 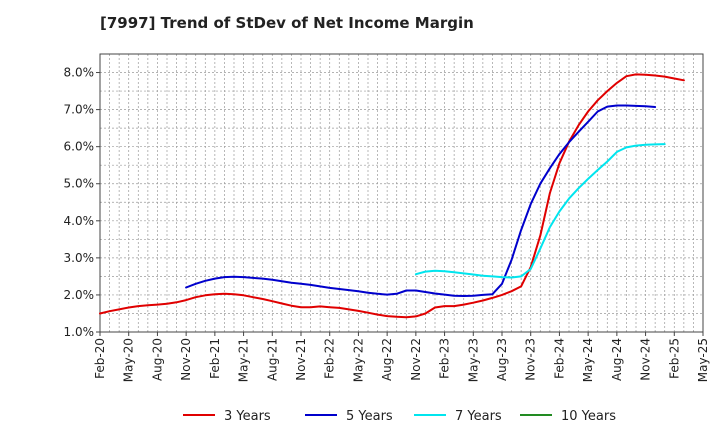 I want to click on y-tick-label: 2.0%, so click(x=79, y=295).